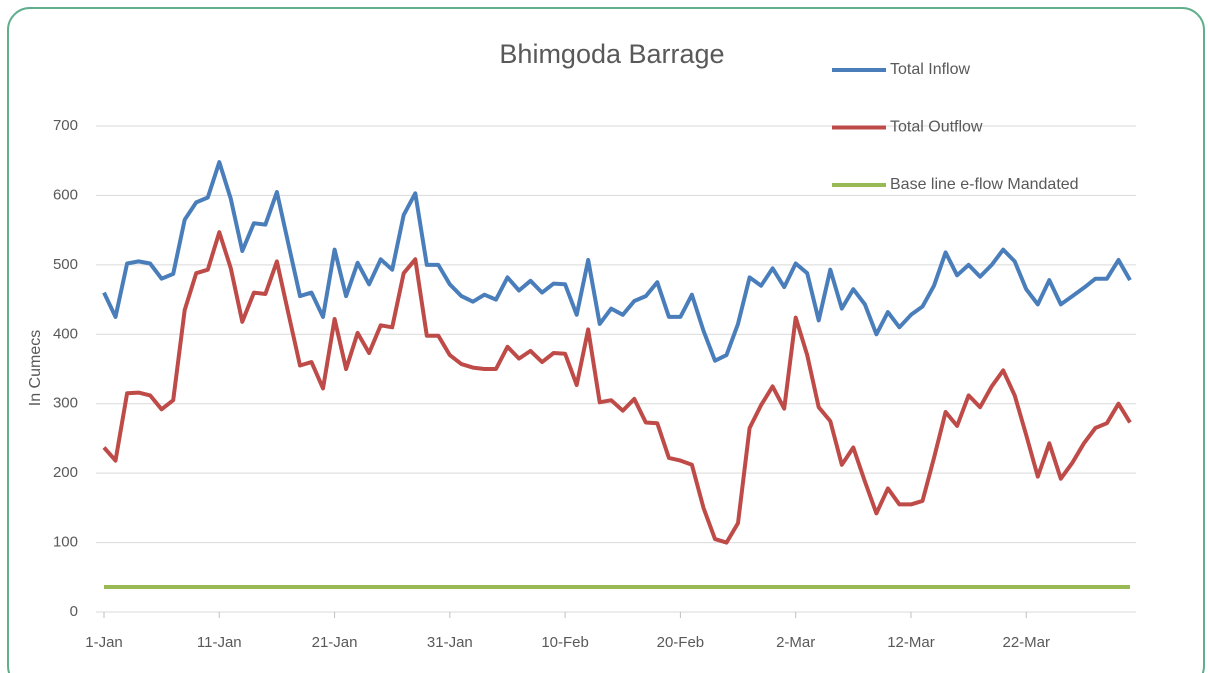 This screenshot has height=673, width=1208. What do you see at coordinates (35, 368) in the screenshot?
I see `y-axis-label: In Cumecs` at bounding box center [35, 368].